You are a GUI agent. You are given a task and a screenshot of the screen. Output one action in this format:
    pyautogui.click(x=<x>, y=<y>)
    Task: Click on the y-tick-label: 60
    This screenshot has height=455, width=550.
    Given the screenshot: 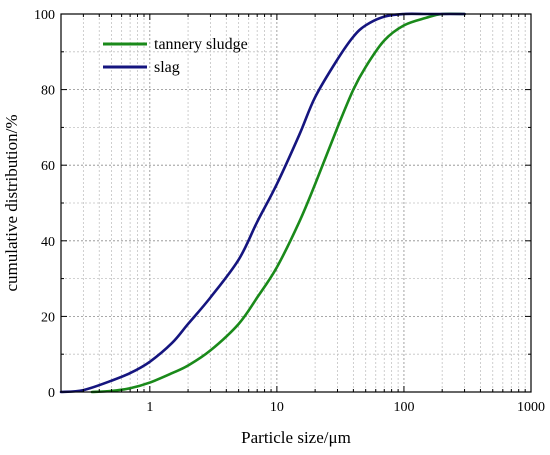 What is the action you would take?
    pyautogui.click(x=48, y=166)
    